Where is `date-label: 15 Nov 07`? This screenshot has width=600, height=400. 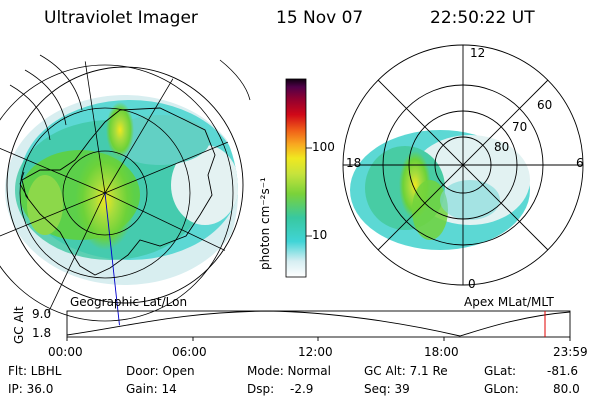 date-label: 15 Nov 07 is located at coordinates (320, 18).